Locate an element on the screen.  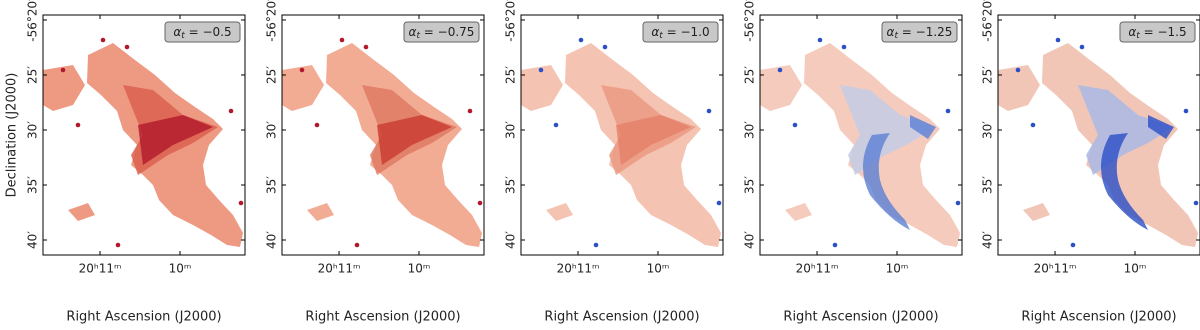
annotation-text: = −1.0 is located at coordinates (686, 32).